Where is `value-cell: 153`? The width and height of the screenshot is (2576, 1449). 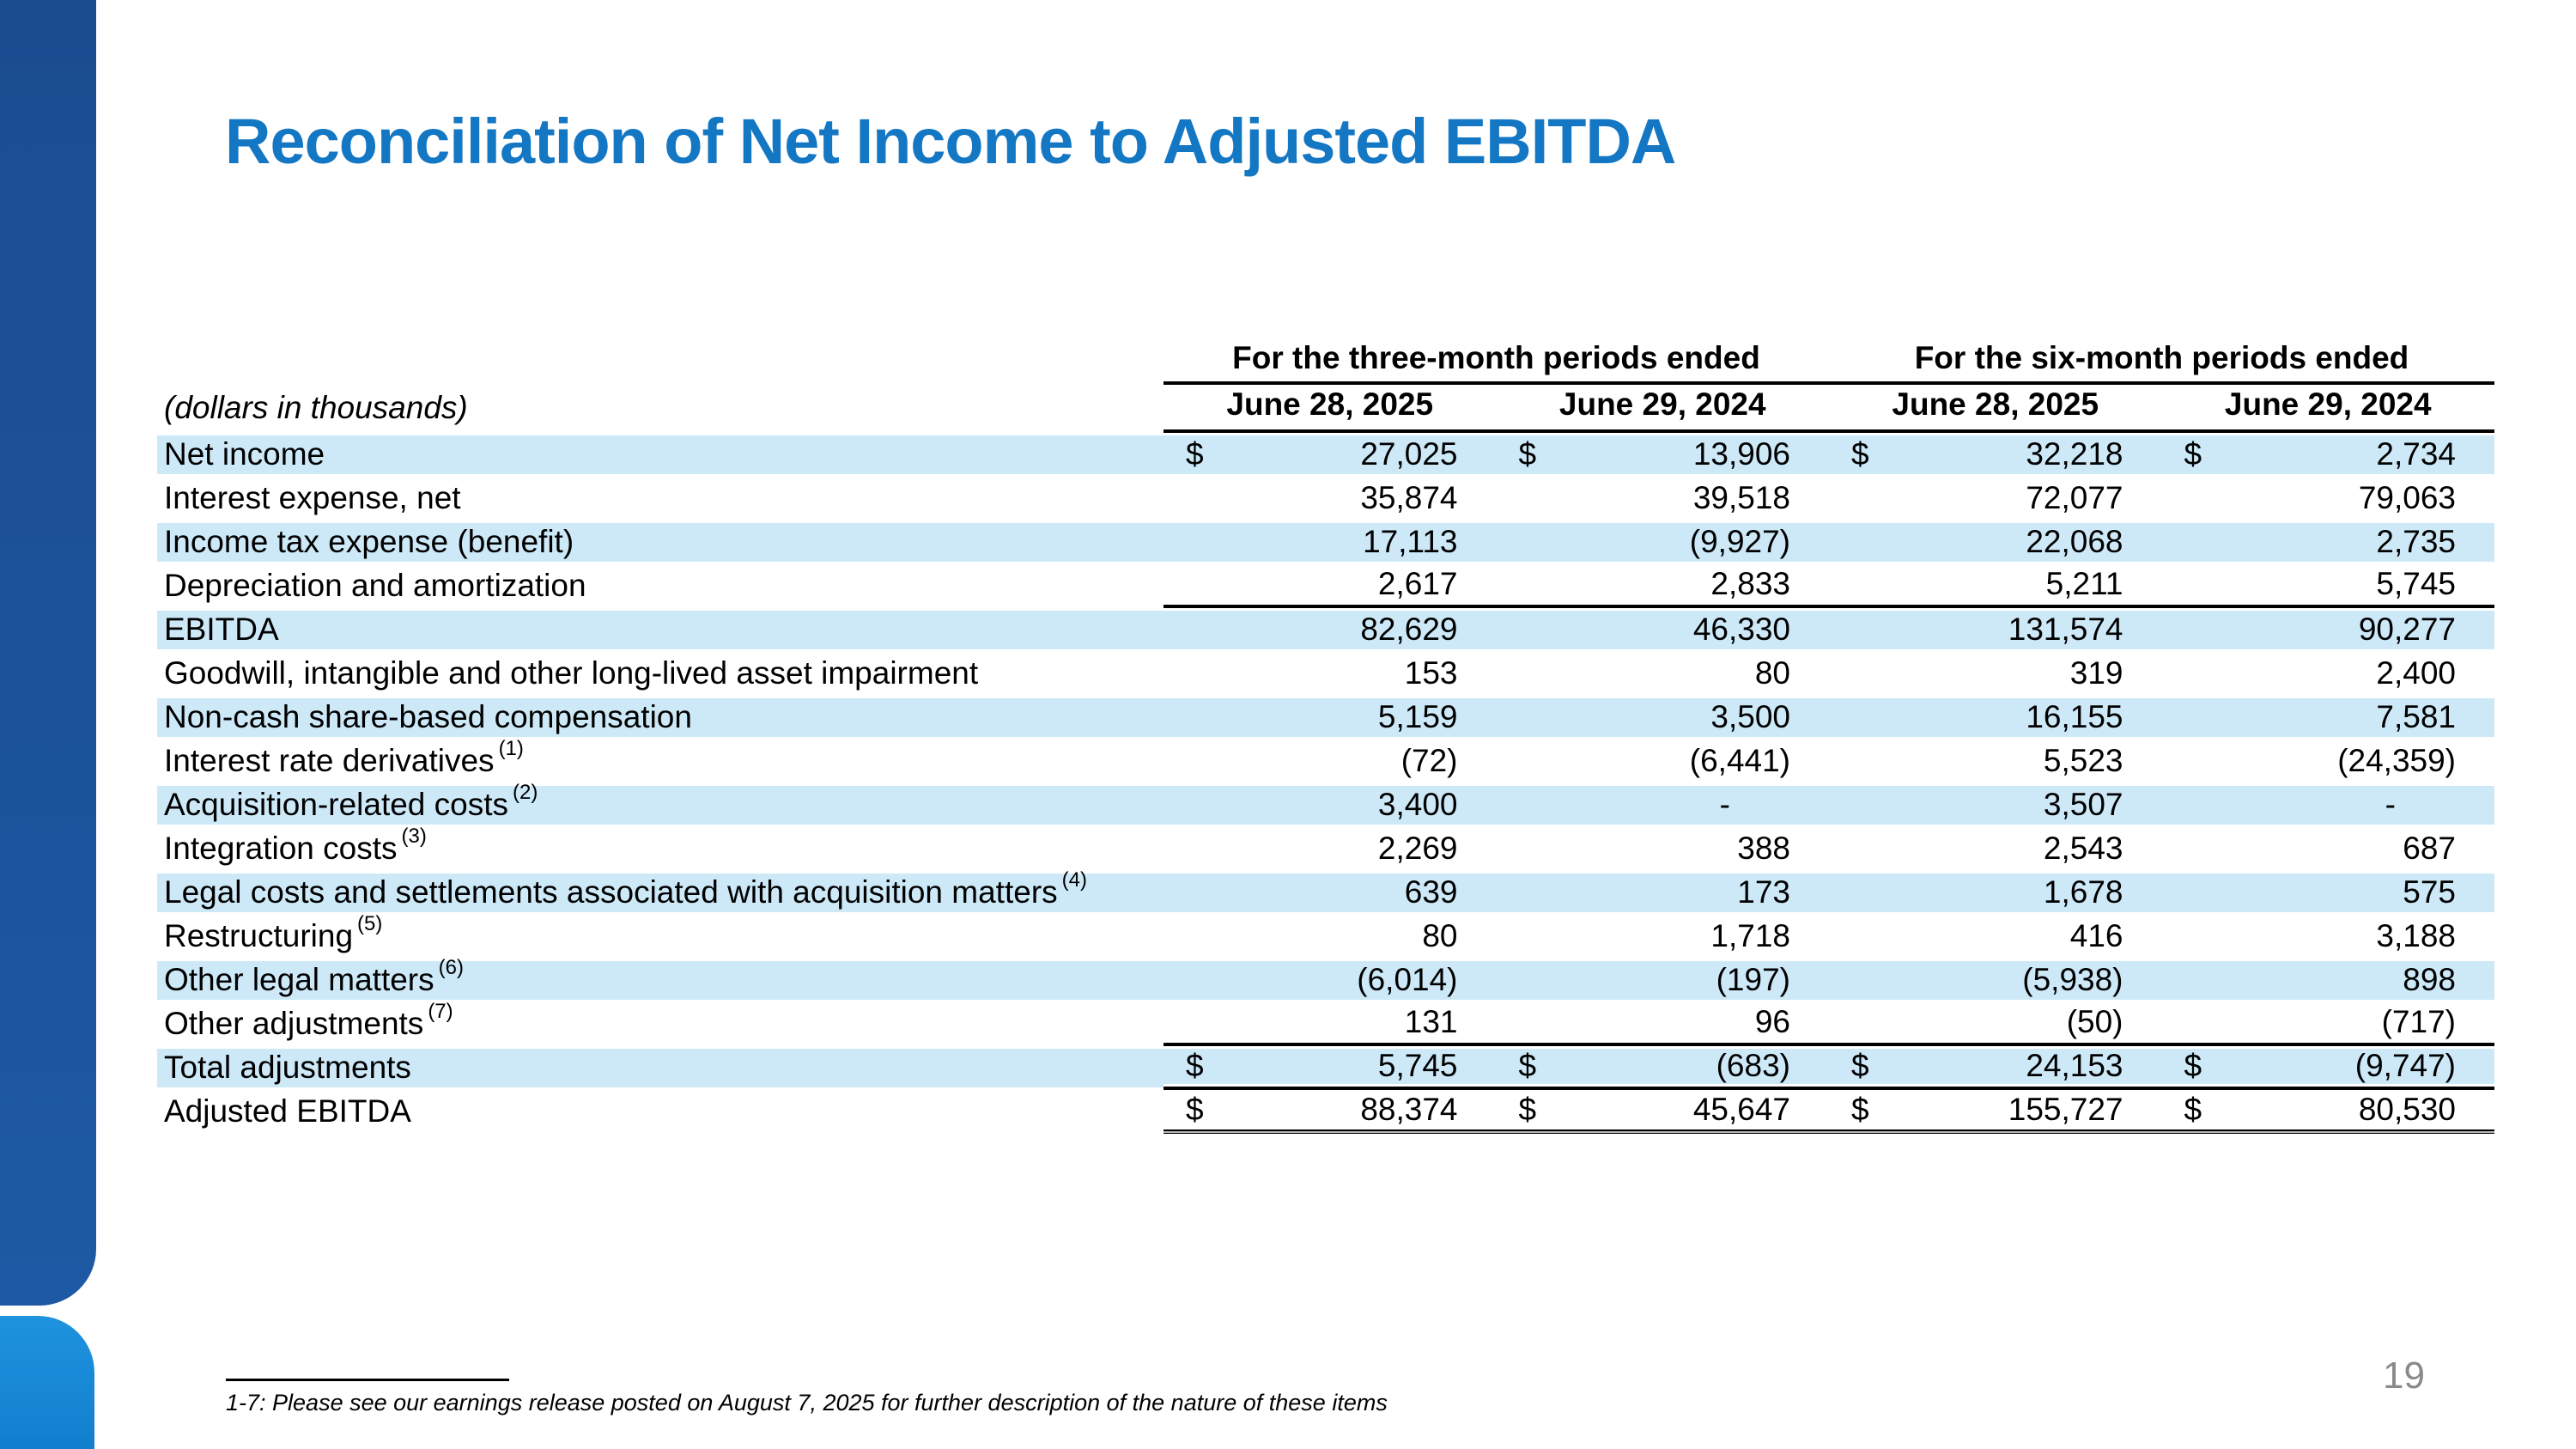
value-cell: 153 is located at coordinates (1330, 674).